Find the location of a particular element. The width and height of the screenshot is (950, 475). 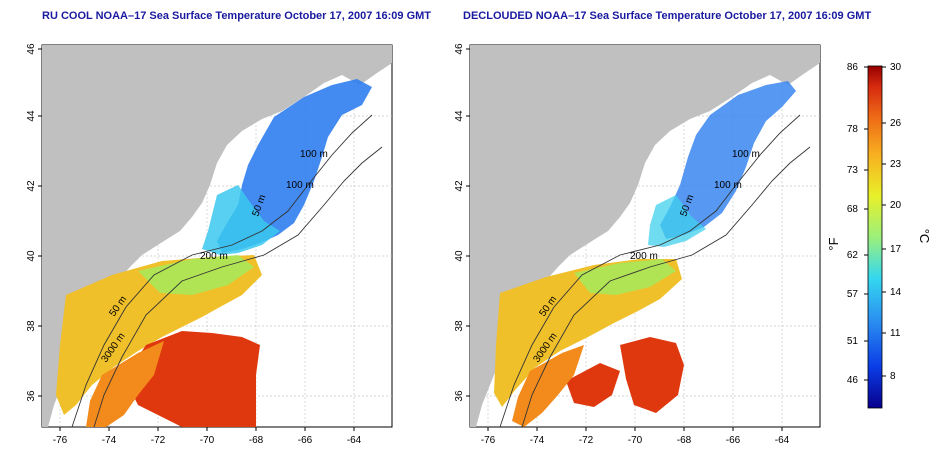

fahrenheit-tick-label: 78 is located at coordinates (853, 129).